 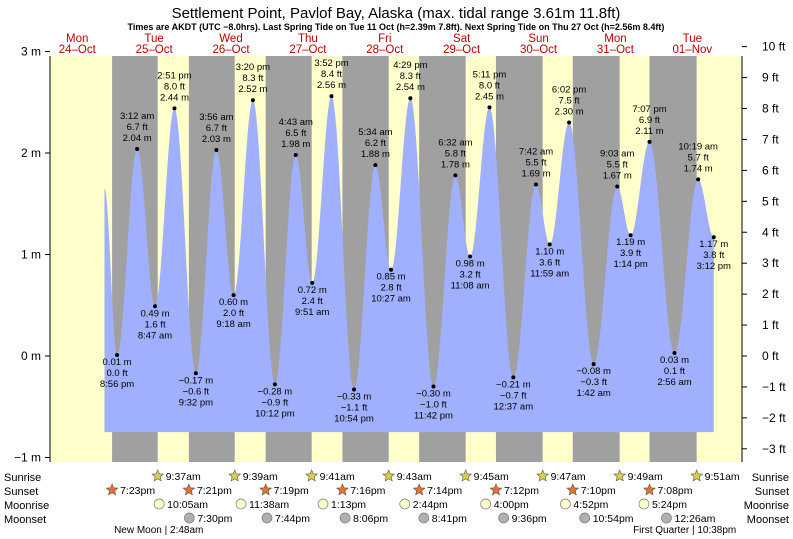 I want to click on tide-extreme-ft: 5.8 ft, so click(x=455, y=153).